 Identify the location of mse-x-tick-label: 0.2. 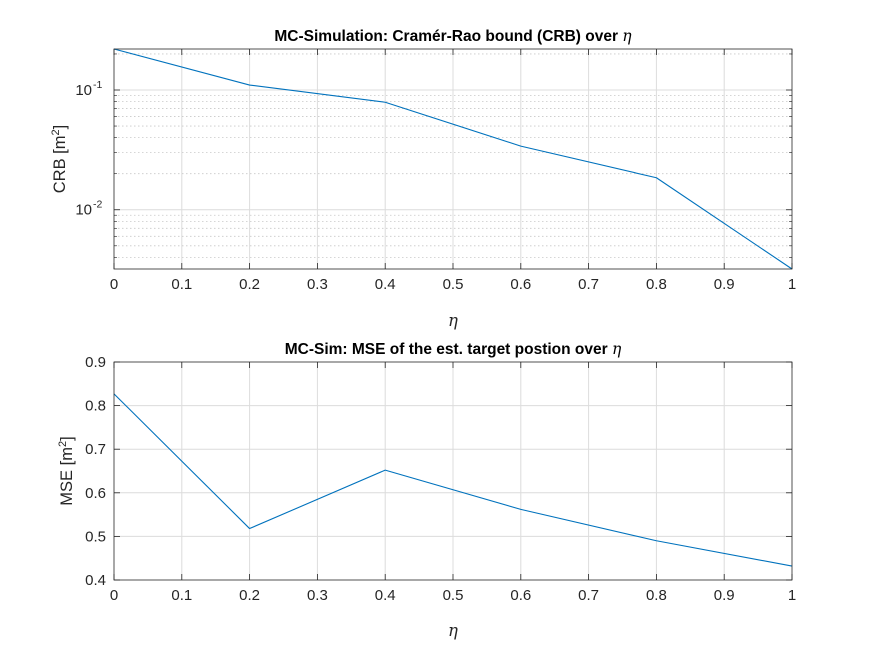
(249, 595).